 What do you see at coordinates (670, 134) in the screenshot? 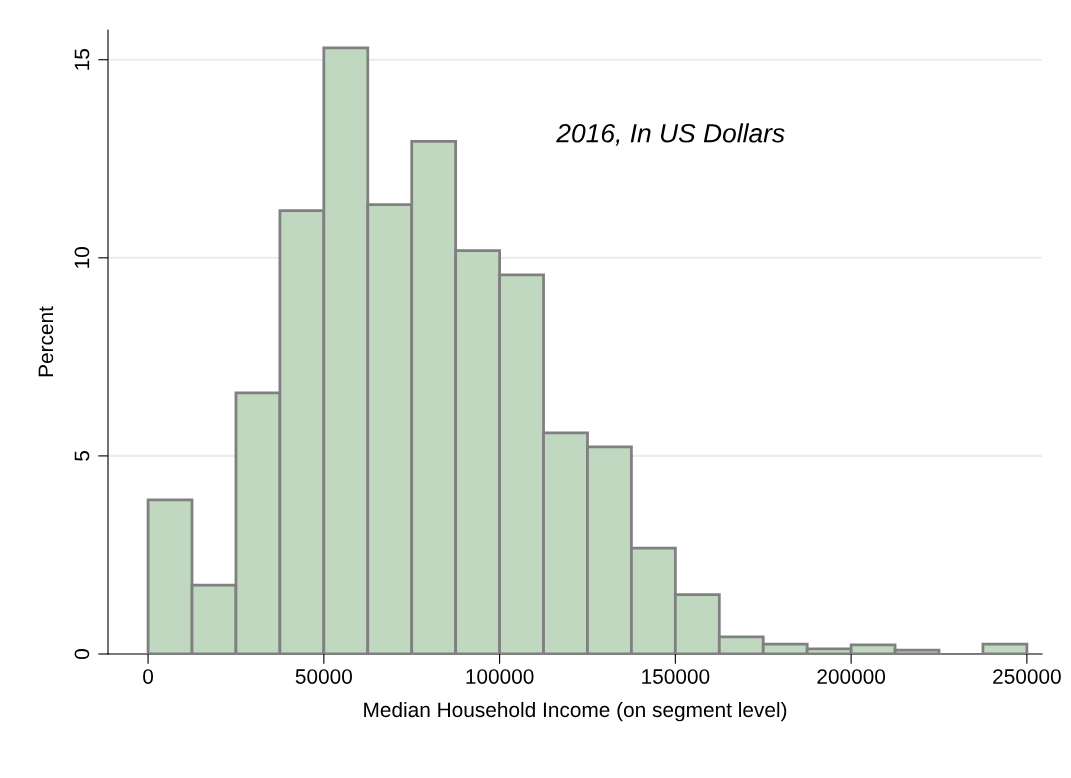
I see `annotation: 2016, In US Dollars` at bounding box center [670, 134].